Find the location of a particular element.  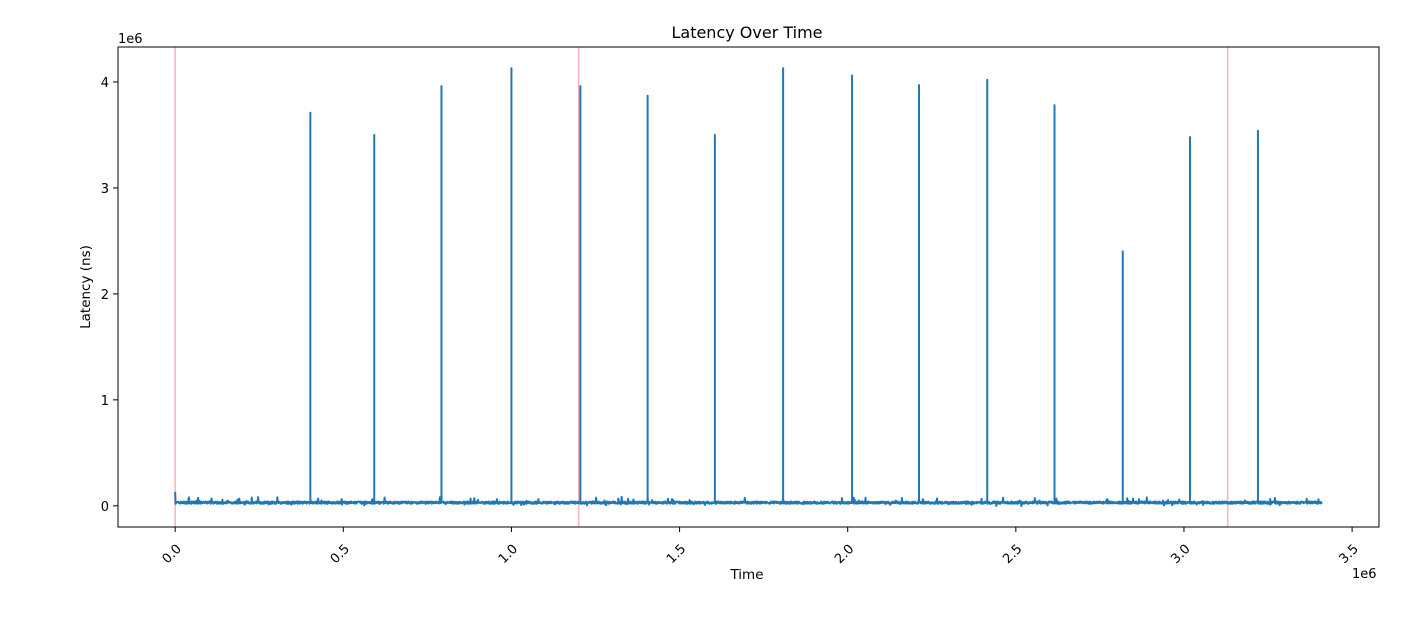

x-tick-label-2: 1.0 is located at coordinates (508, 554).